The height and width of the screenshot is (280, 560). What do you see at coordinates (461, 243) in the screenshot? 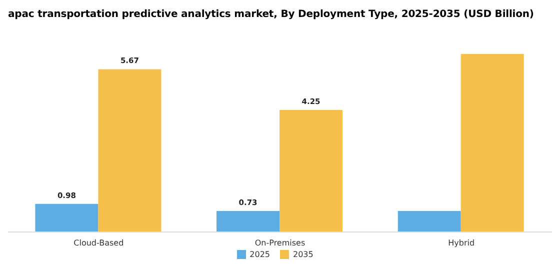
I see `x-tick-label: Hybrid` at bounding box center [461, 243].